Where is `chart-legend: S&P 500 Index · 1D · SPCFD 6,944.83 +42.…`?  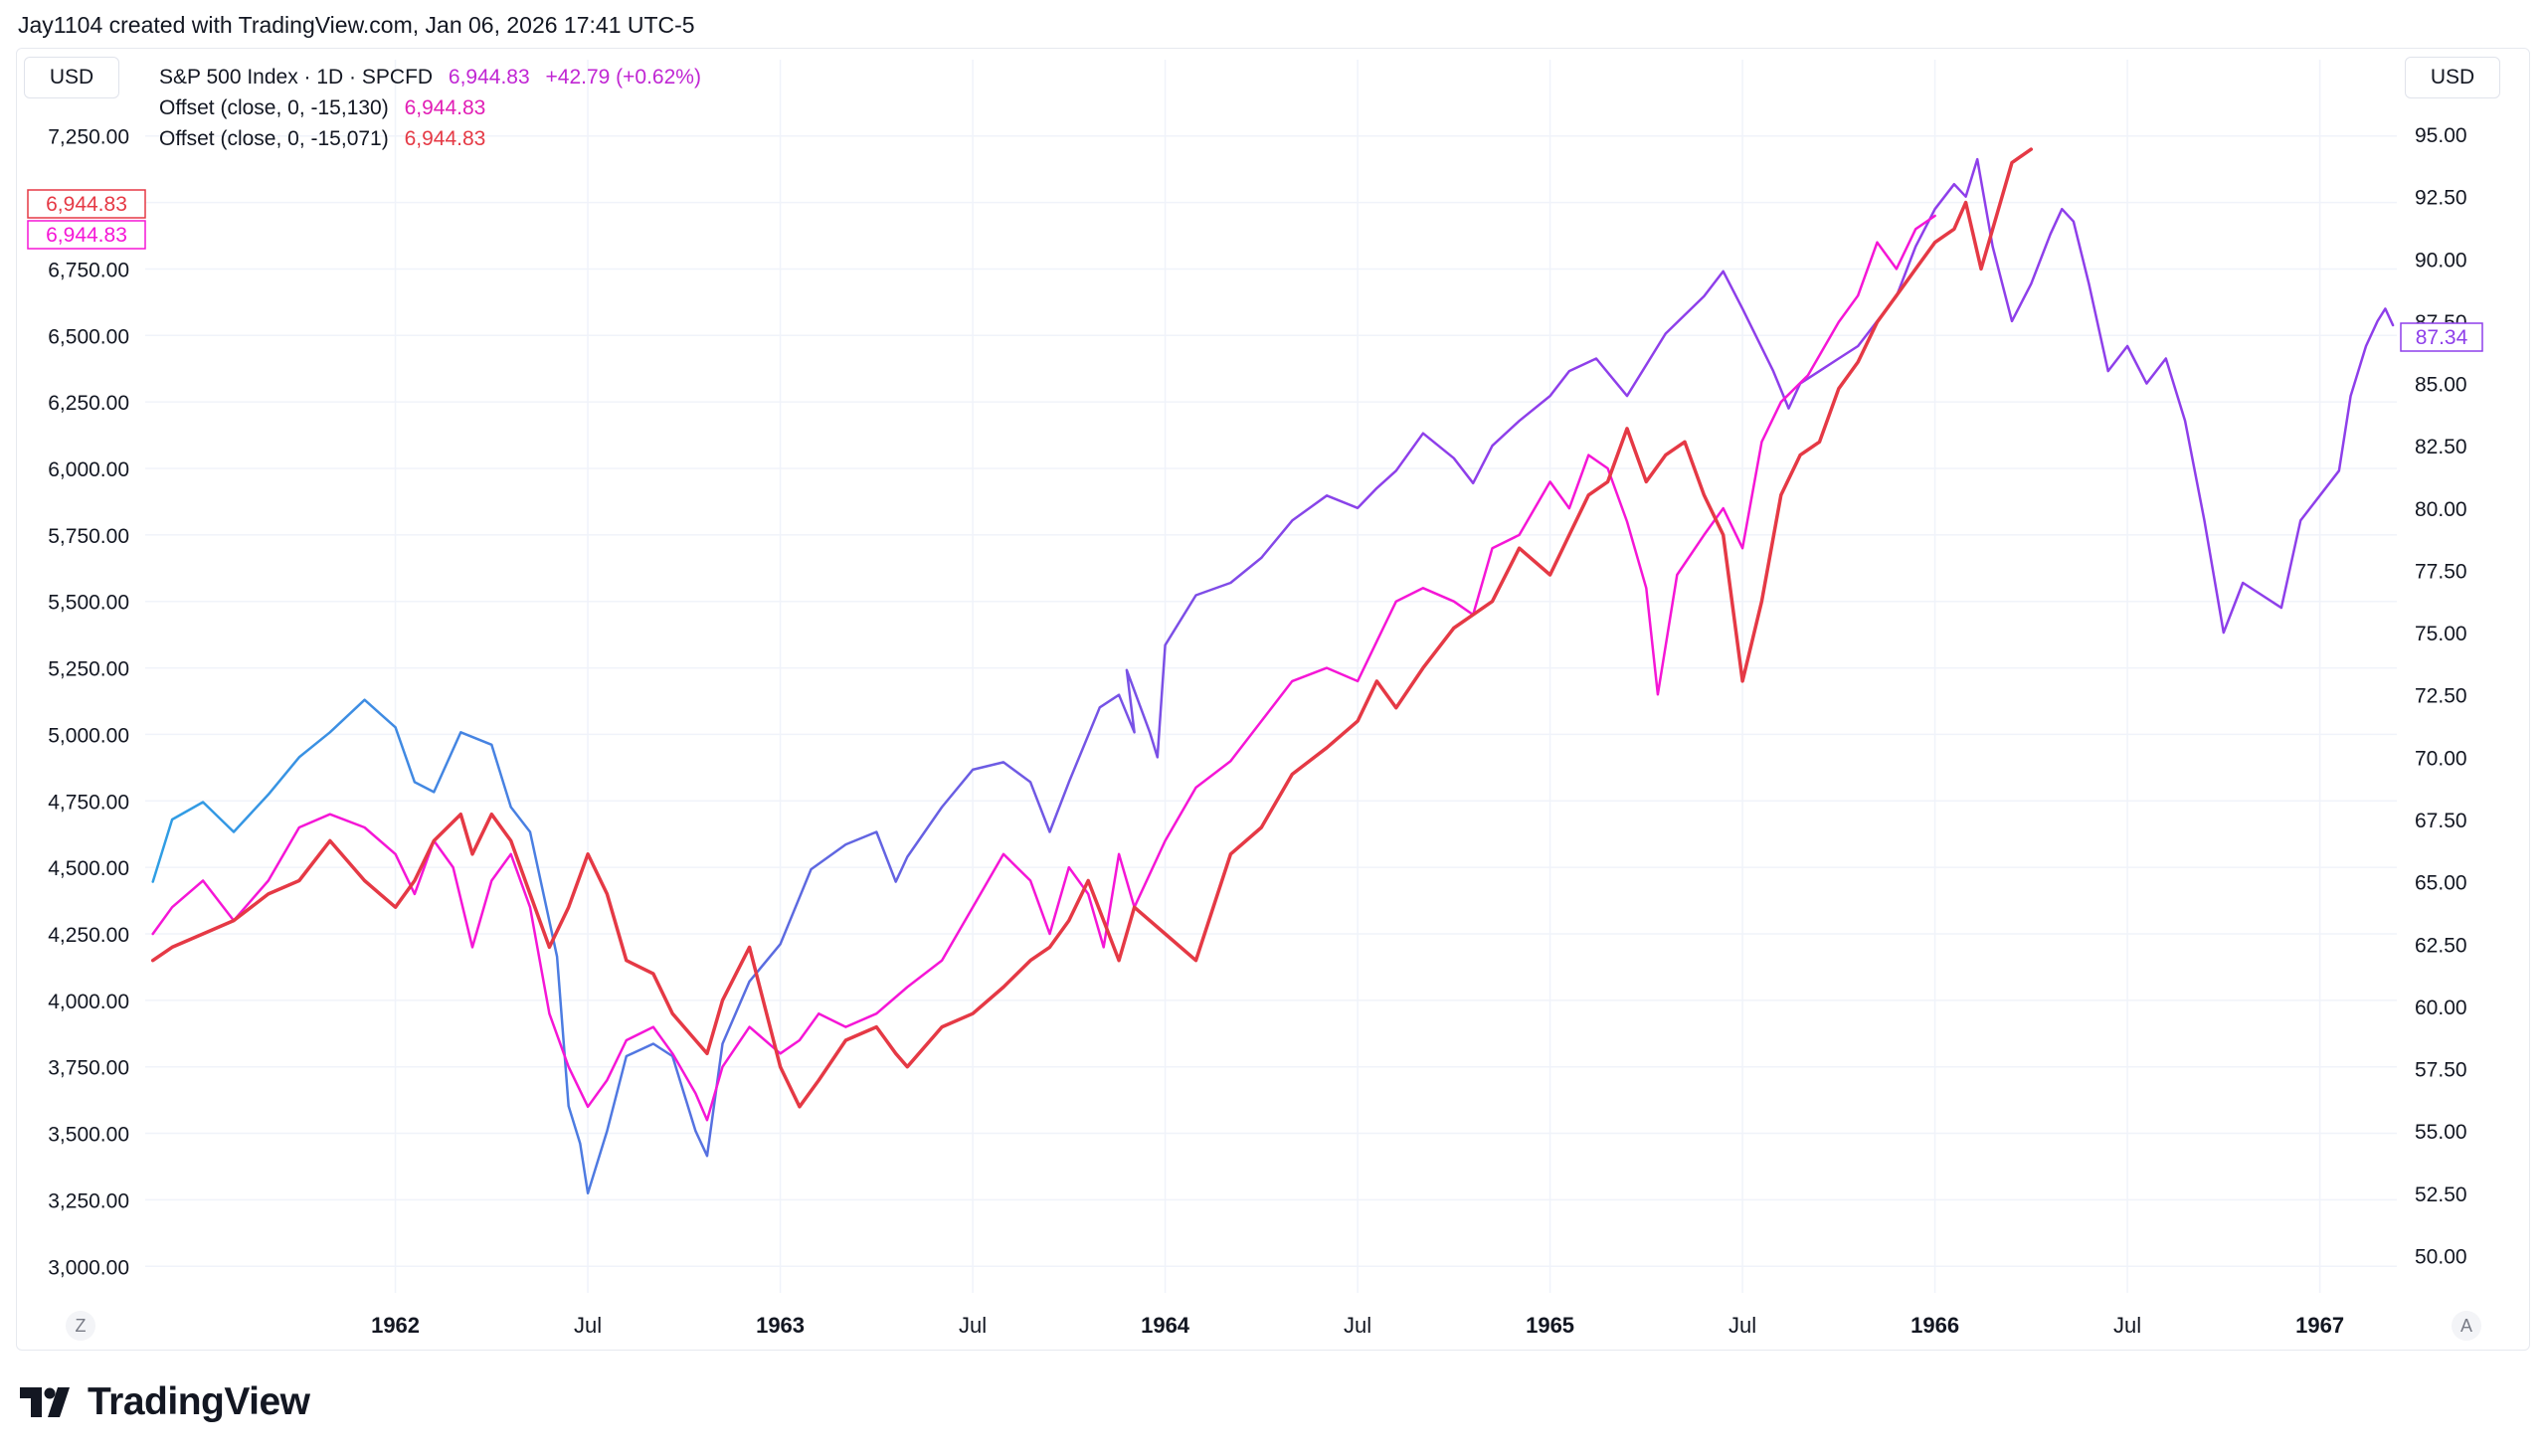 chart-legend: S&P 500 Index · 1D · SPCFD 6,944.83 +42.… is located at coordinates (430, 108).